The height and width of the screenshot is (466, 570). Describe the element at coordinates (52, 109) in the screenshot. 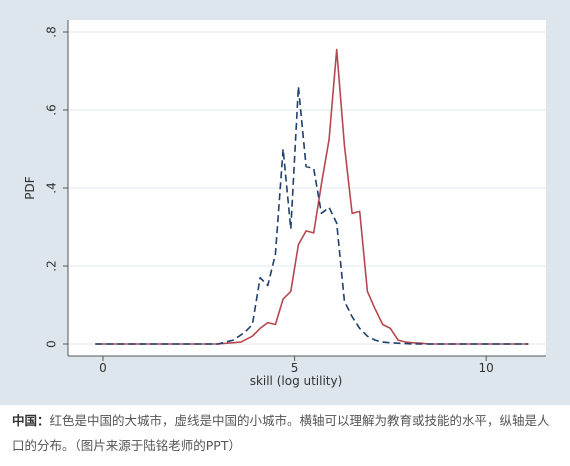

I see `y-tick-label: .6` at that location.